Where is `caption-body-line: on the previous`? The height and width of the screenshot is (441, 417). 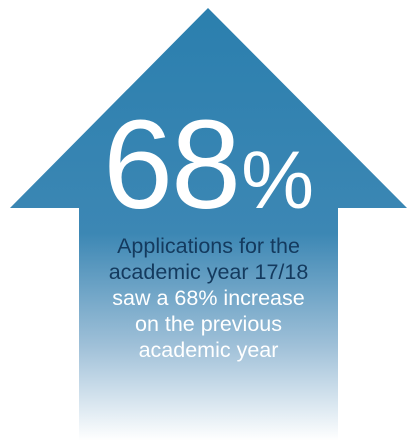
caption-body-line: on the previous is located at coordinates (208, 324).